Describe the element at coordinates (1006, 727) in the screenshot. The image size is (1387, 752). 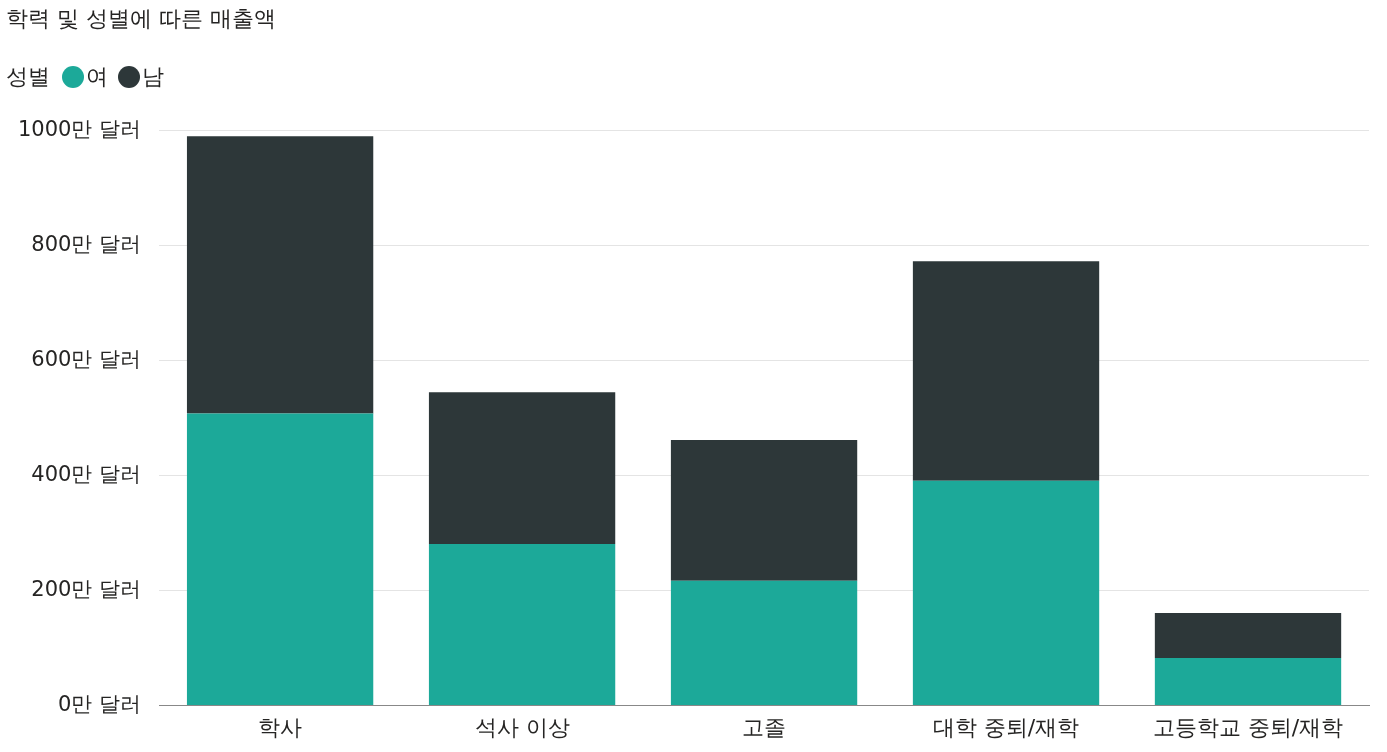
I see `x-tick-label: 대학 중퇴/재학` at that location.